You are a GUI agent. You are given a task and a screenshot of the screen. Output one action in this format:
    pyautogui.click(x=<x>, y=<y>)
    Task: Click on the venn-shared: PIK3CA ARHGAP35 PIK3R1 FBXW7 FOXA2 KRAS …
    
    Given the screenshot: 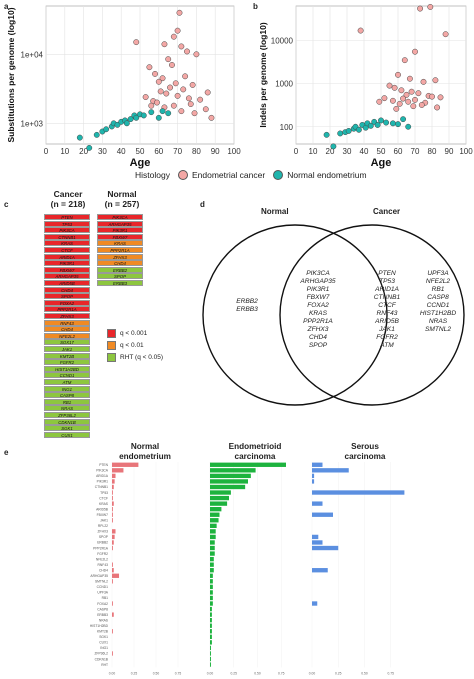 What is the action you would take?
    pyautogui.click(x=318, y=309)
    